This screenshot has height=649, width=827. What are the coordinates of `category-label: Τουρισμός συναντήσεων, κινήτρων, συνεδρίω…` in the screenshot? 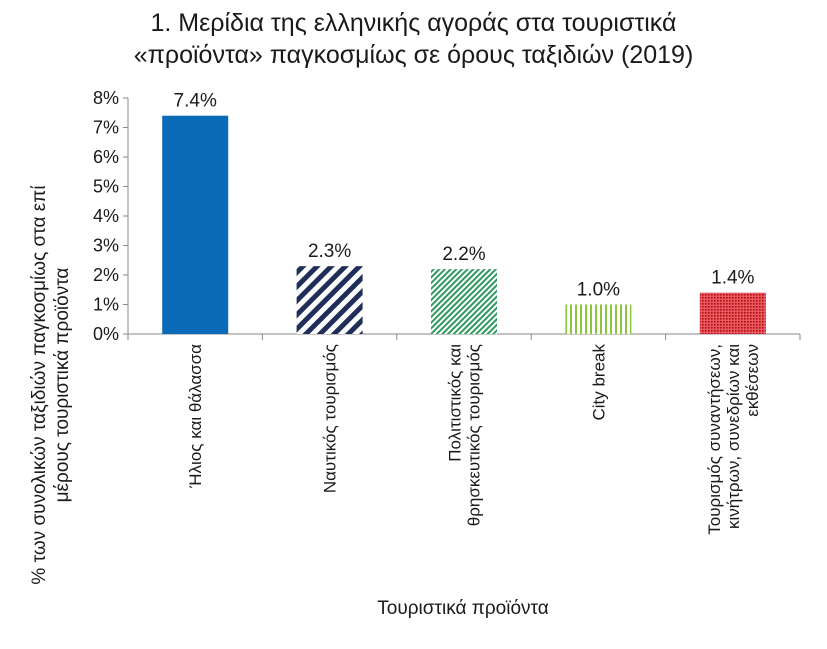 It's located at (733, 439).